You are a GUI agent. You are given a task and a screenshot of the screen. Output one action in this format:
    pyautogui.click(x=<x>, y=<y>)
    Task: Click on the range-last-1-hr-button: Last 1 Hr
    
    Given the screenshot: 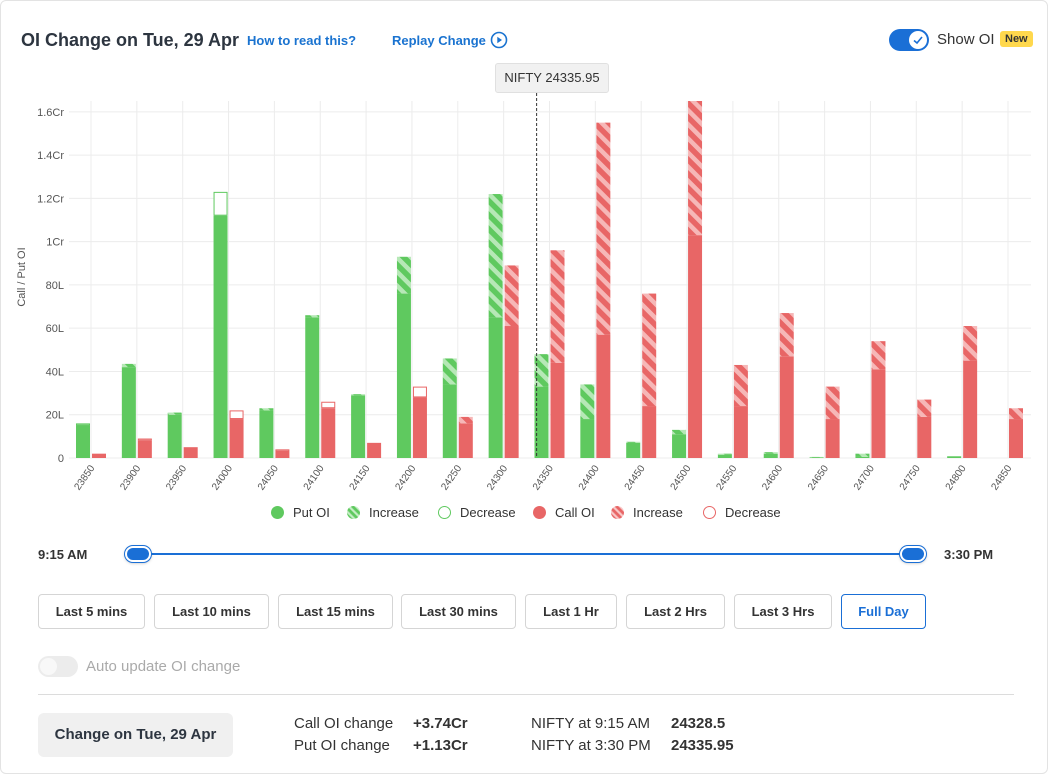 What is the action you would take?
    pyautogui.click(x=571, y=611)
    